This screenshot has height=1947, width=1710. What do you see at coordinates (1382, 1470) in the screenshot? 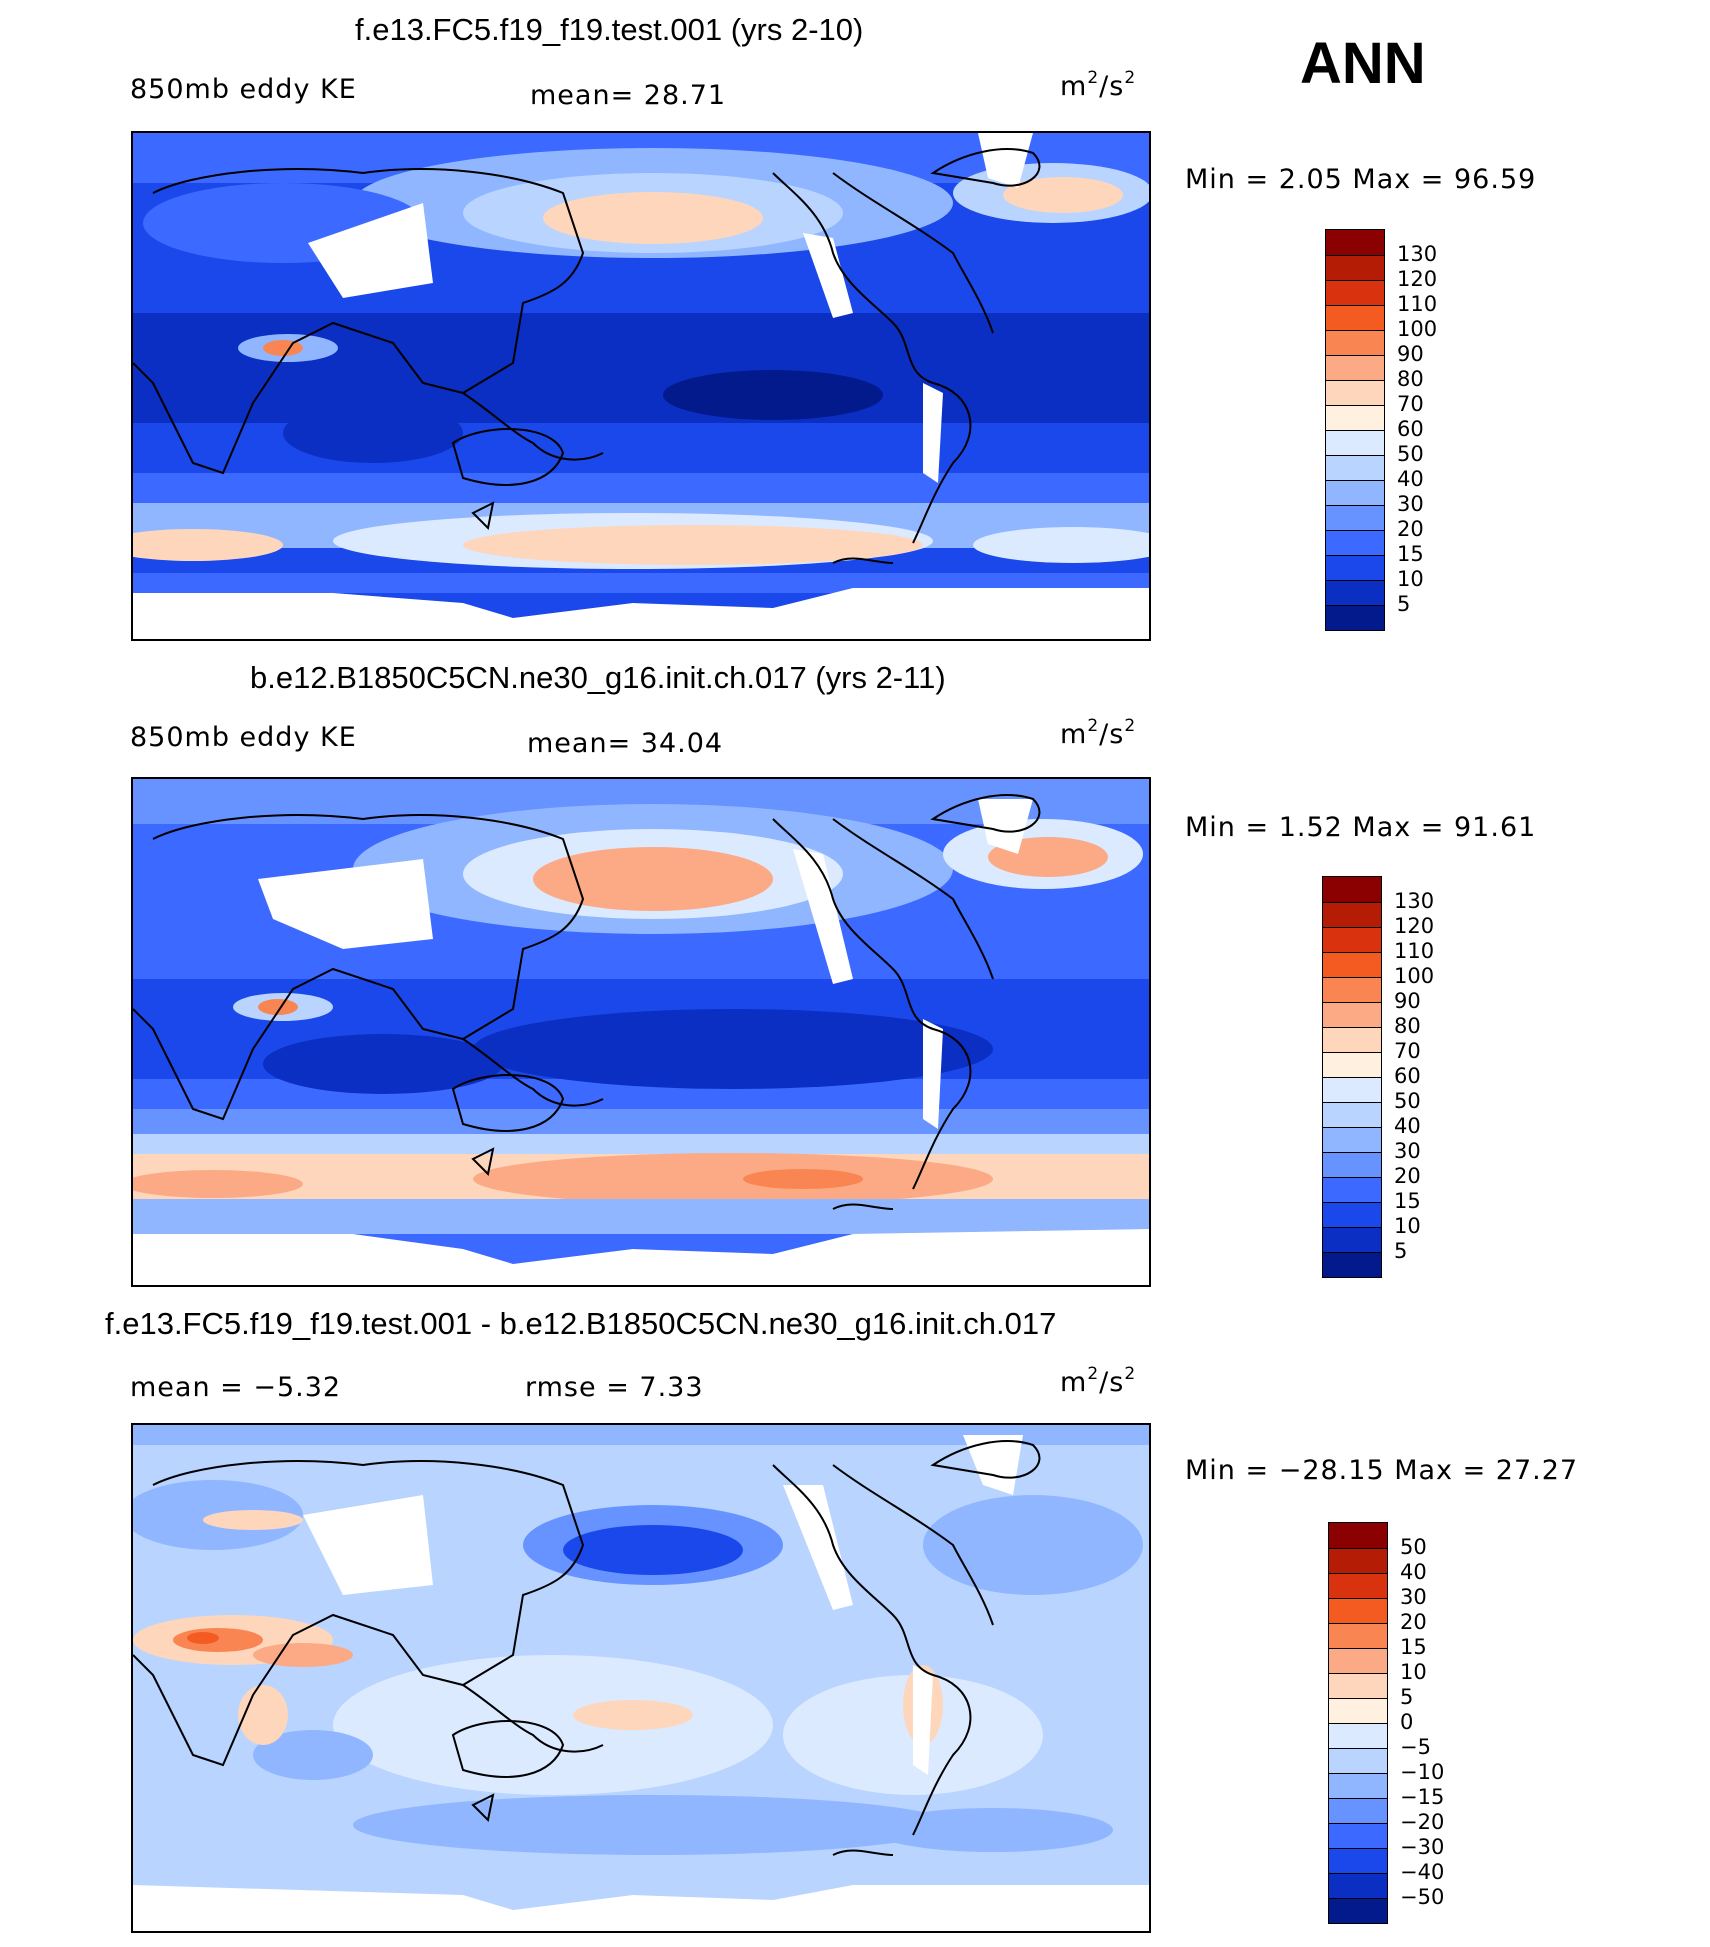
I see `panel-3-min-max: Min = −28.15 Max = 27.27` at bounding box center [1382, 1470].